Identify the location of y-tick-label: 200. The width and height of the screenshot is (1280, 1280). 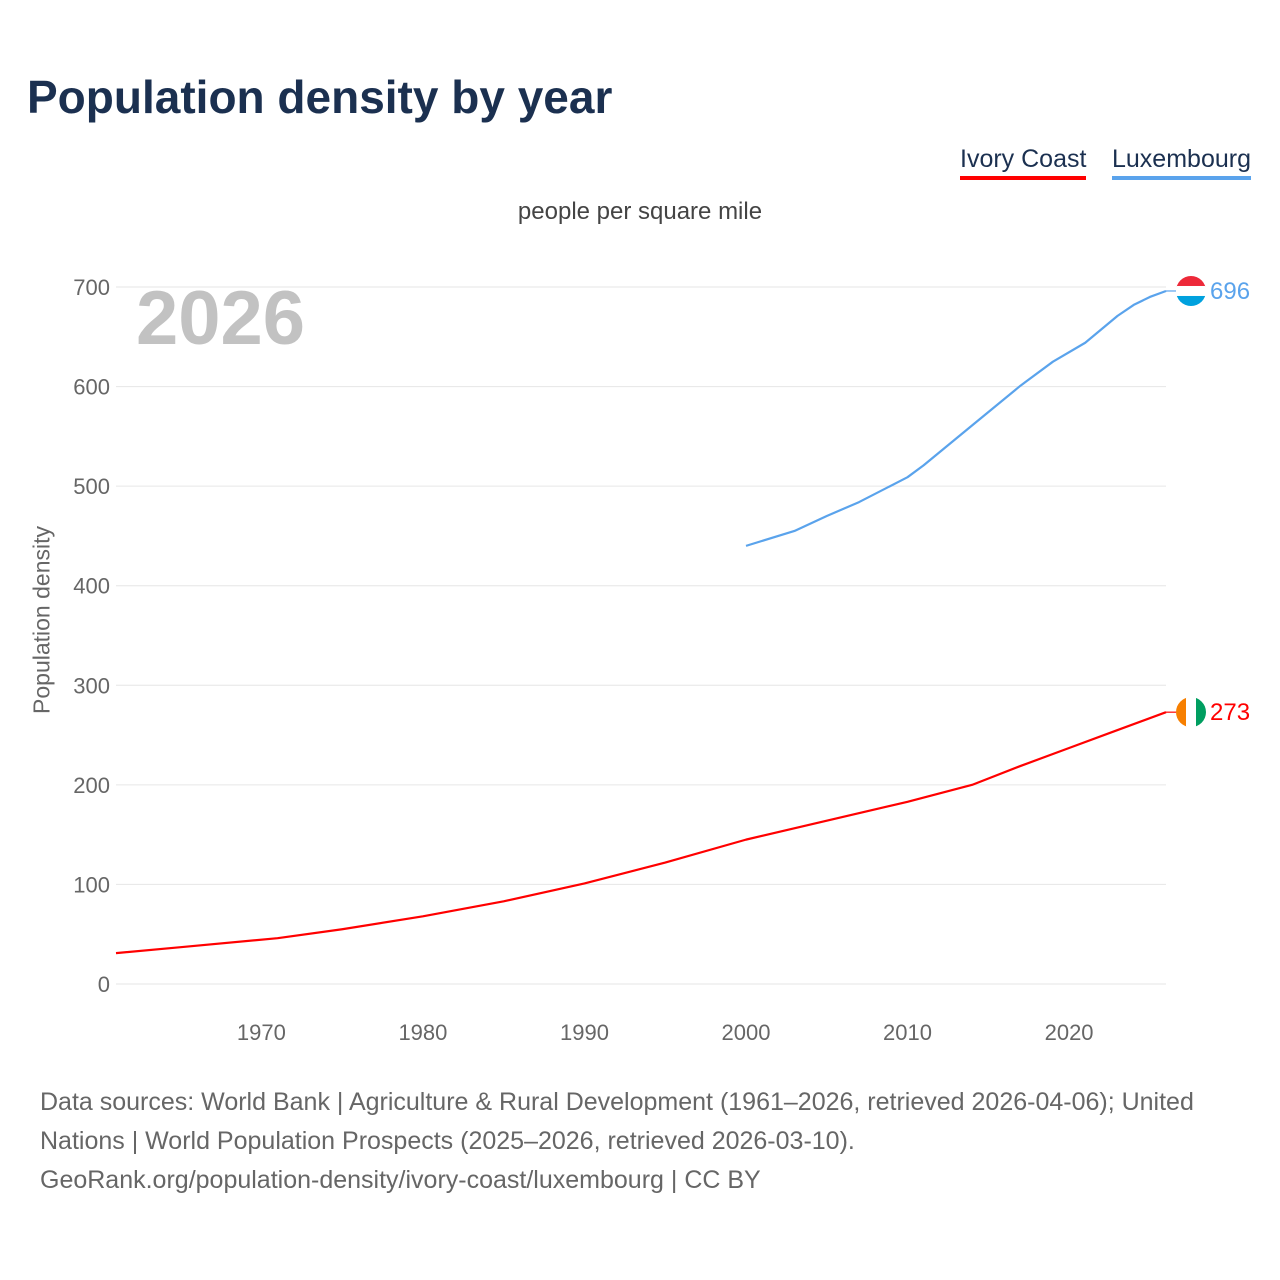
(91, 785).